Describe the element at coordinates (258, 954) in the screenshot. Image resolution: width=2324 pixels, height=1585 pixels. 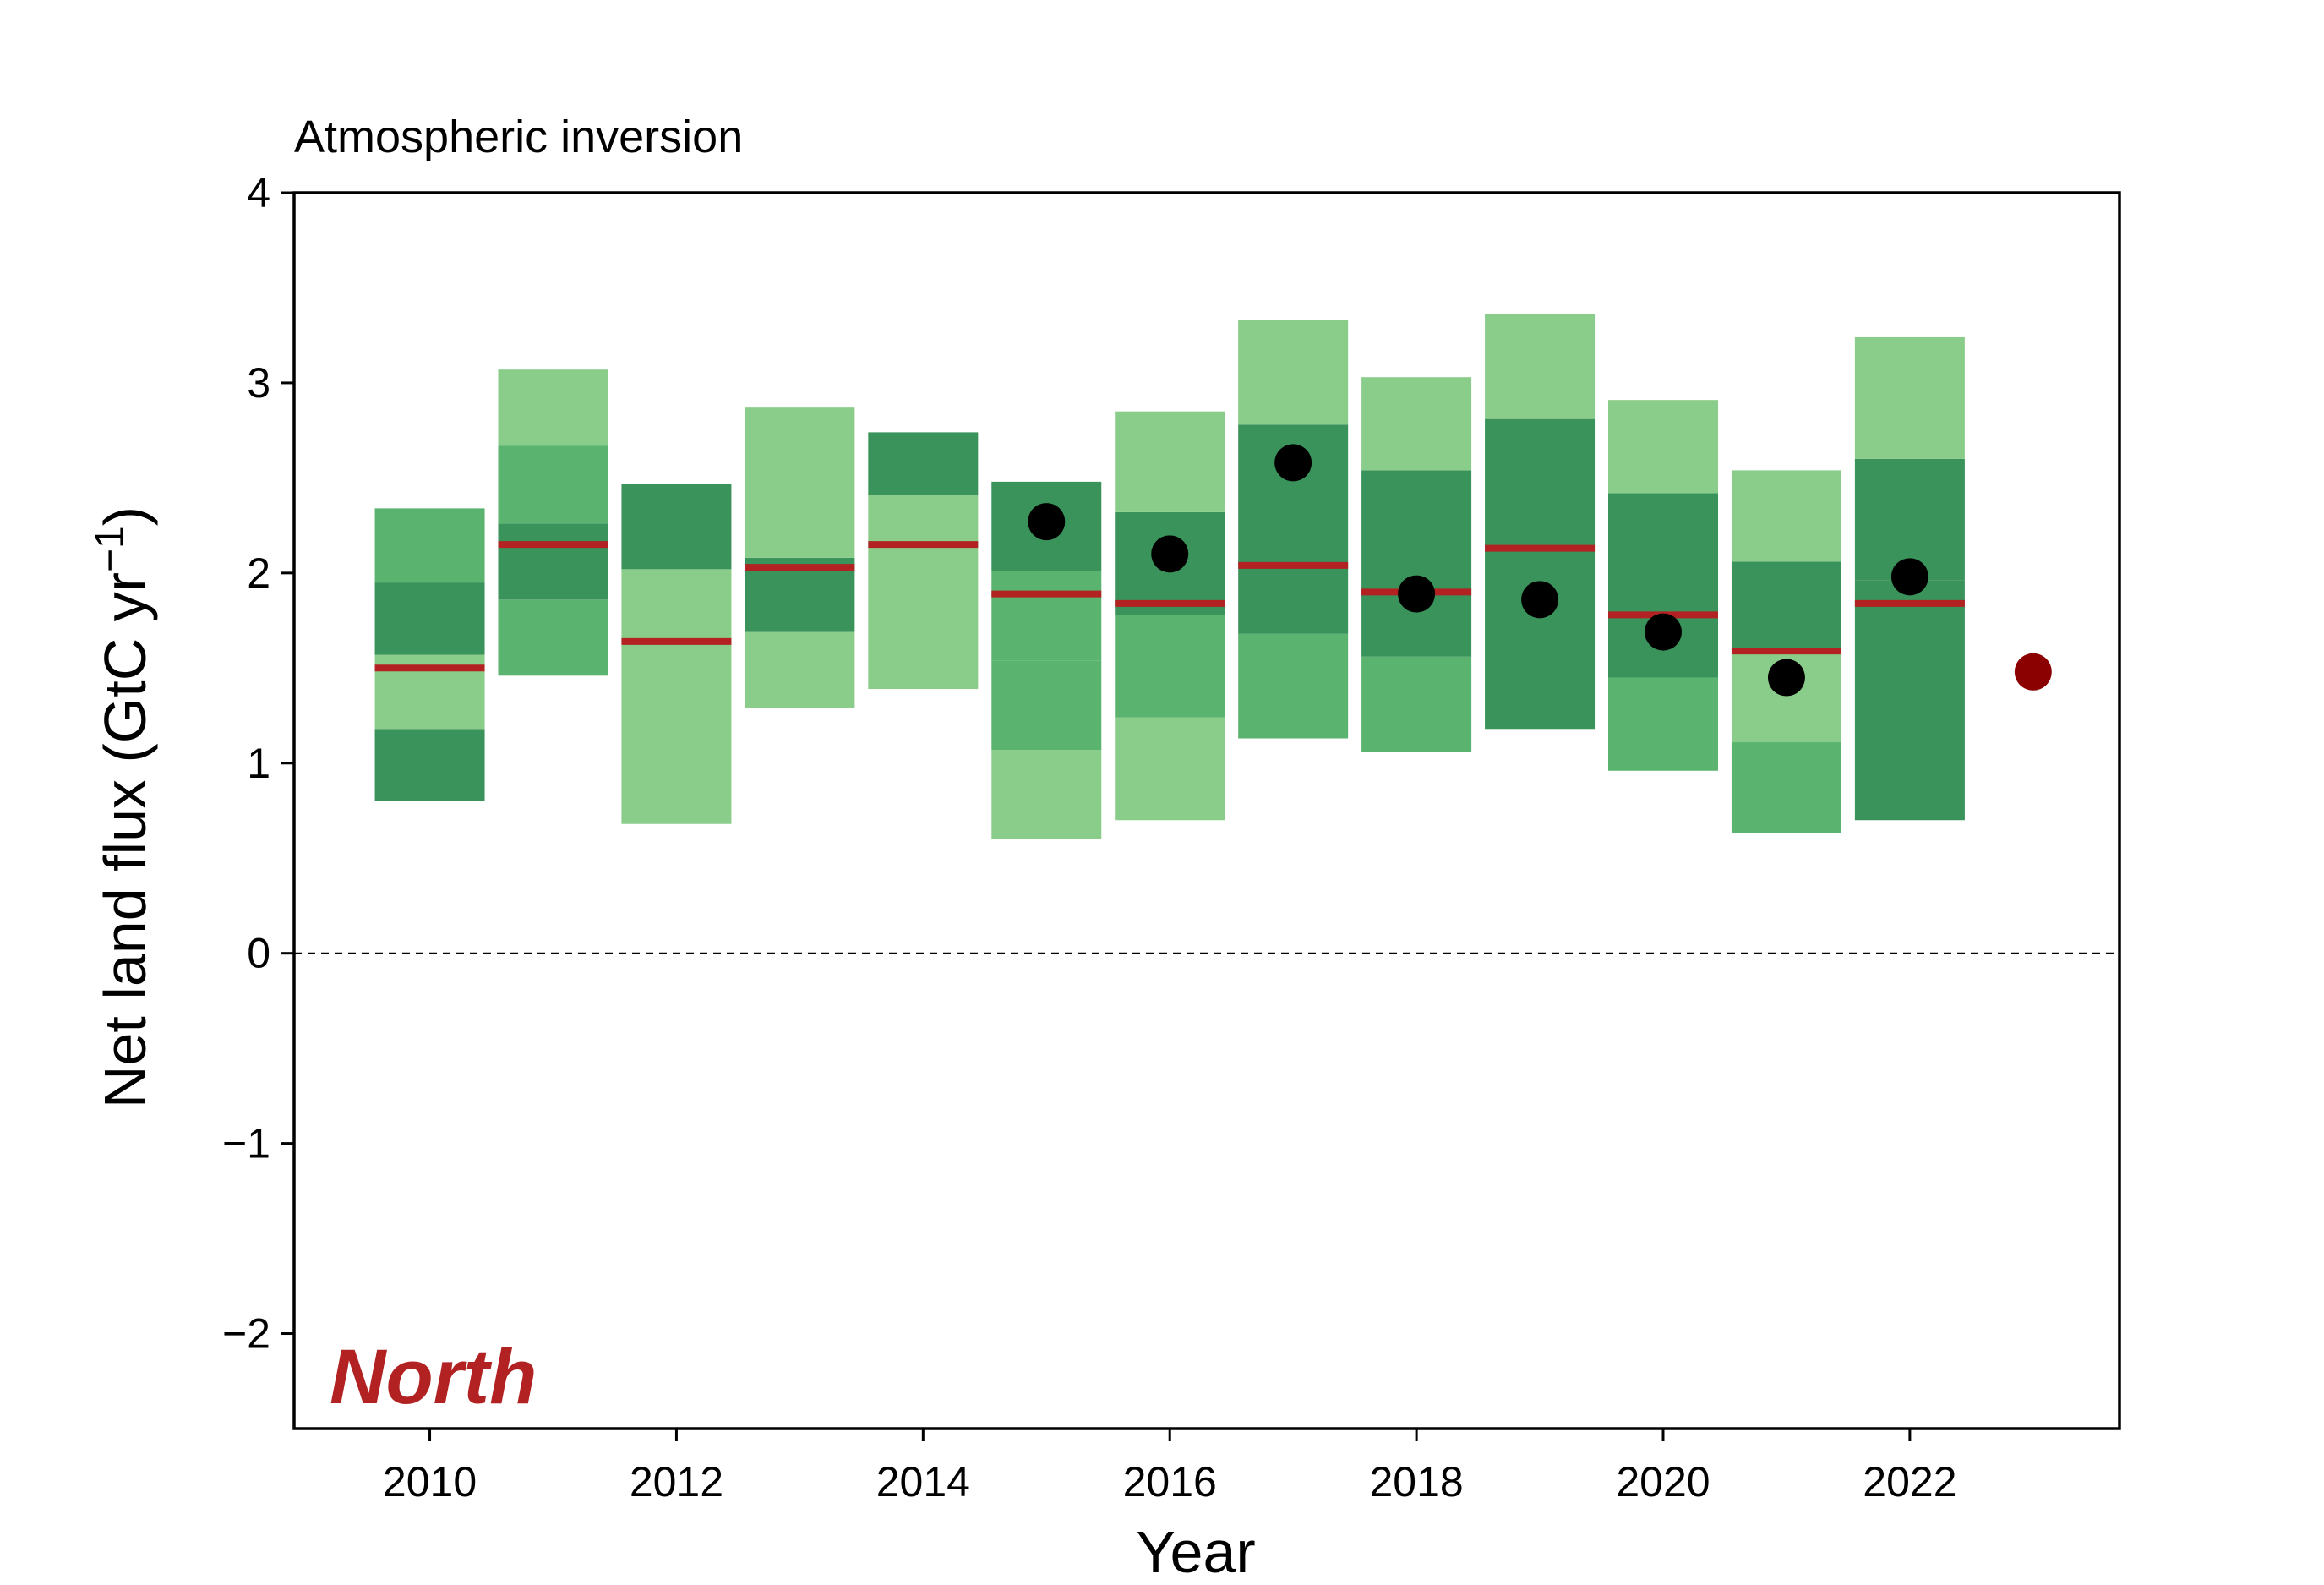
I see `y-tick-label-0: 0` at that location.